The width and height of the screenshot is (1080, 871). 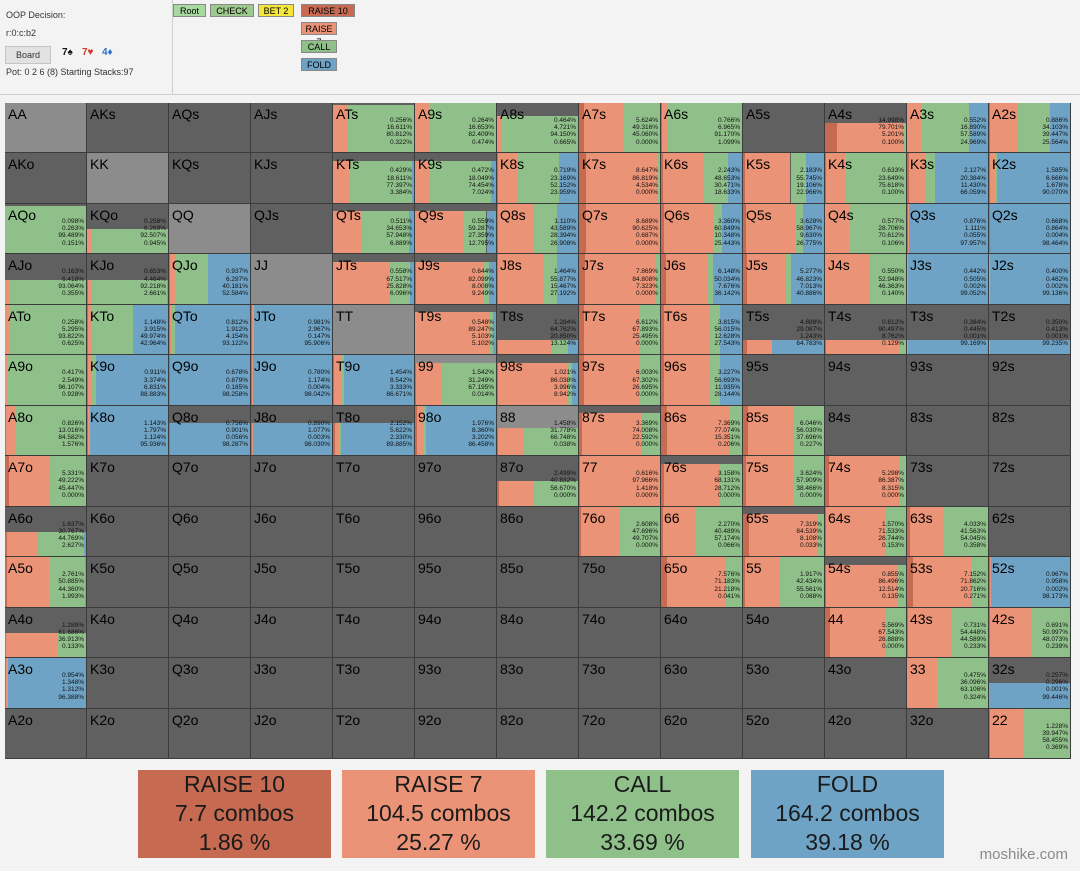 What do you see at coordinates (702, 733) in the screenshot?
I see `hand-cell-62o: 62o` at bounding box center [702, 733].